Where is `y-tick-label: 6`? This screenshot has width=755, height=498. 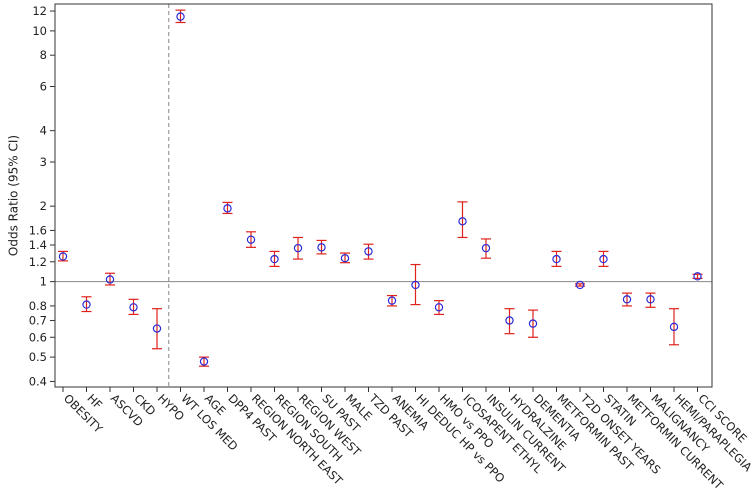
y-tick-label: 6 is located at coordinates (43, 87).